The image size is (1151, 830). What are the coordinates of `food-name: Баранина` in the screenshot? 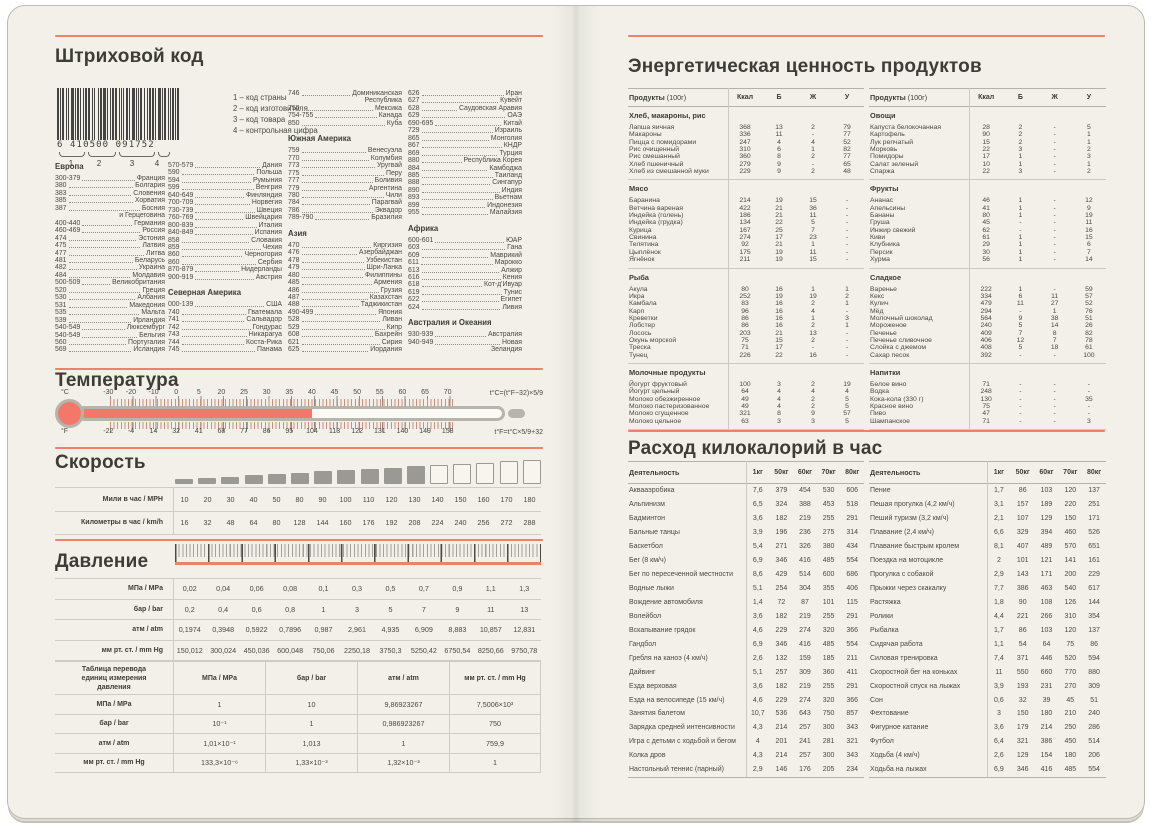 It's located at (644, 201).